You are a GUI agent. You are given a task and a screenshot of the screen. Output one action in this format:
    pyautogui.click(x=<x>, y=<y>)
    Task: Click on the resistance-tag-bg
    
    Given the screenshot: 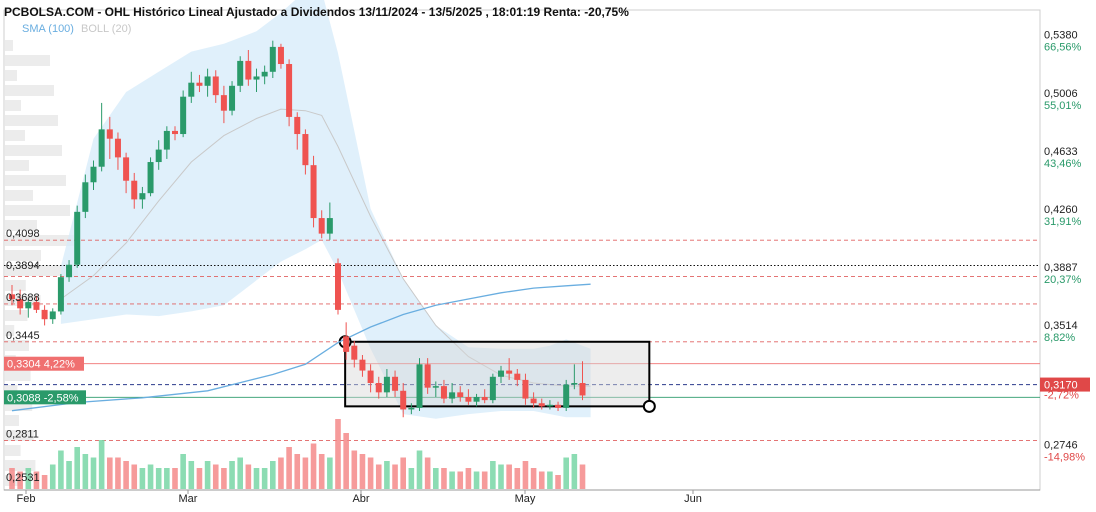 What is the action you would take?
    pyautogui.click(x=44, y=363)
    